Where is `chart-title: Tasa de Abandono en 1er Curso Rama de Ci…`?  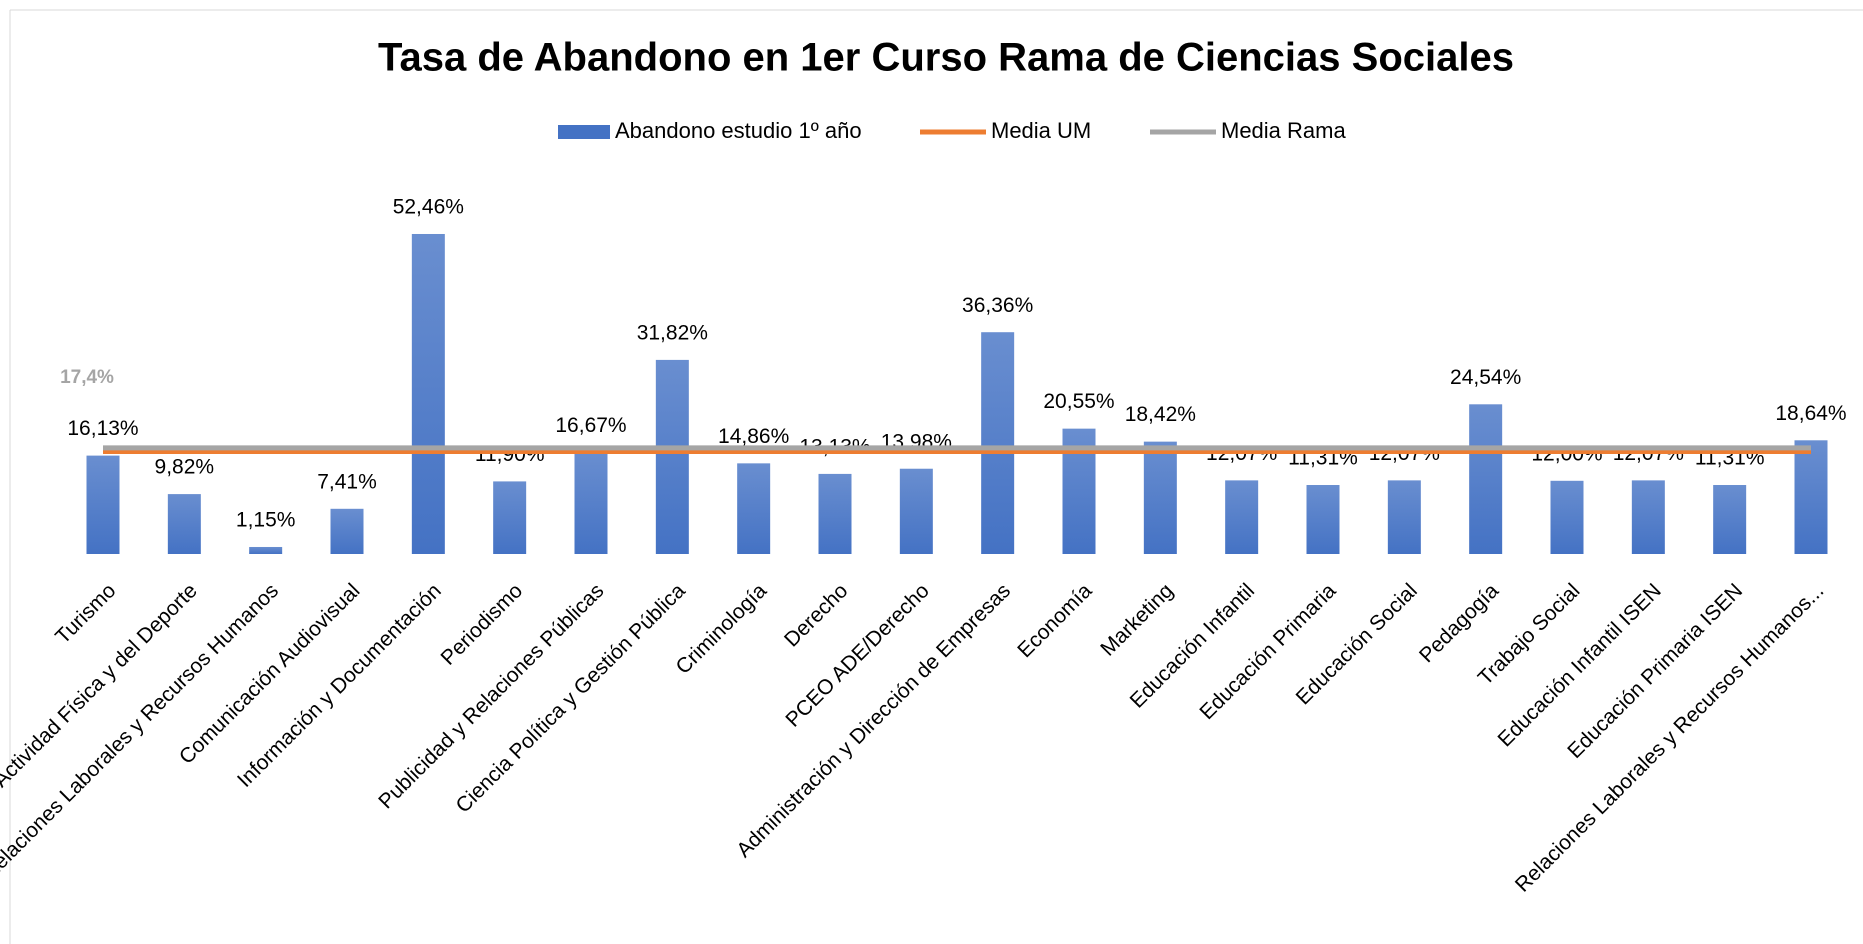
chart-title: Tasa de Abandono en 1er Curso Rama de Ci… is located at coordinates (946, 58).